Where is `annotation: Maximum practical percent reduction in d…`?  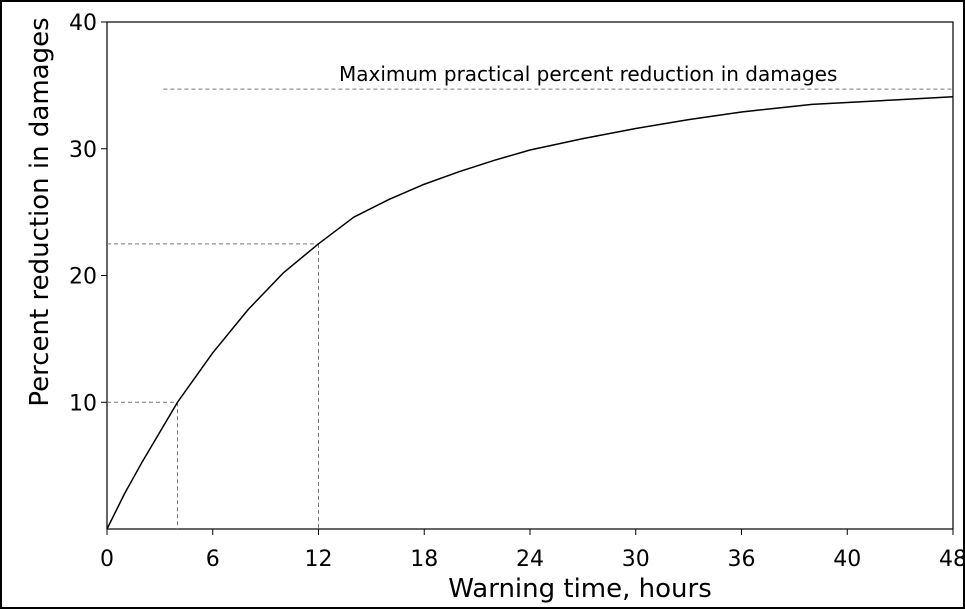
annotation: Maximum practical percent reduction in d… is located at coordinates (588, 74).